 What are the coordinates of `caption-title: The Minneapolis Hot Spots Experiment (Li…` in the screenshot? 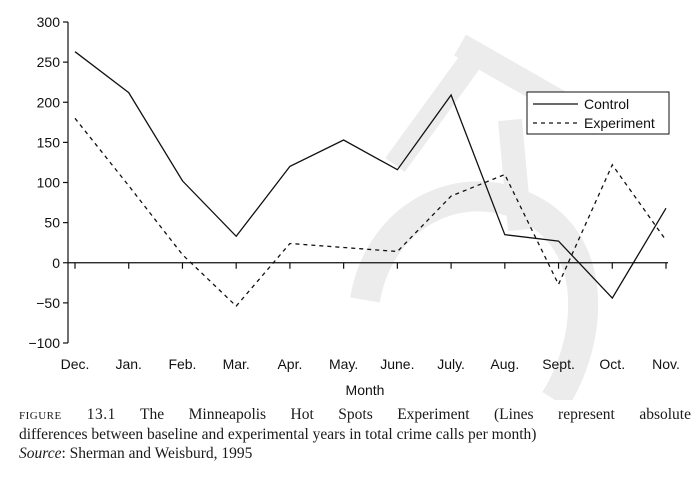 It's located at (415, 414).